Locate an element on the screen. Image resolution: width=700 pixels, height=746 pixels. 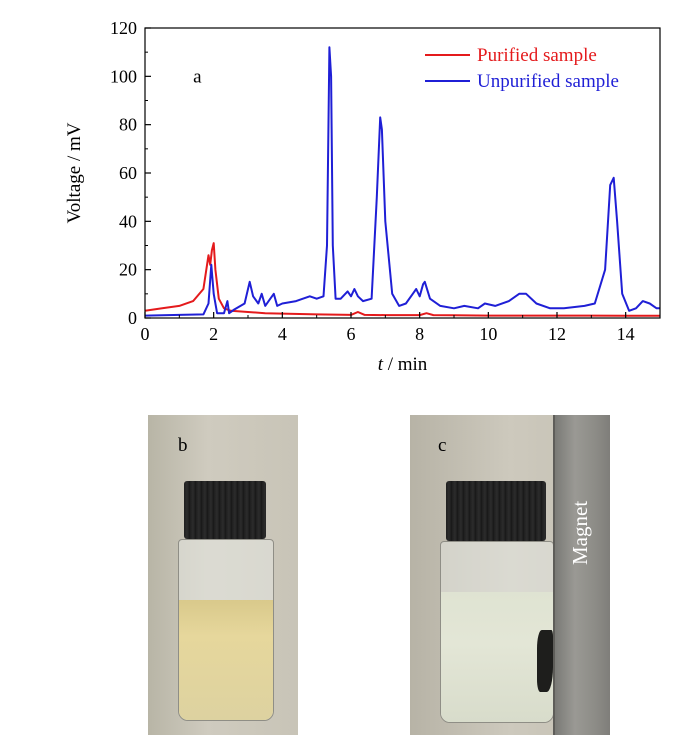
vial-c is located at coordinates (497, 632).